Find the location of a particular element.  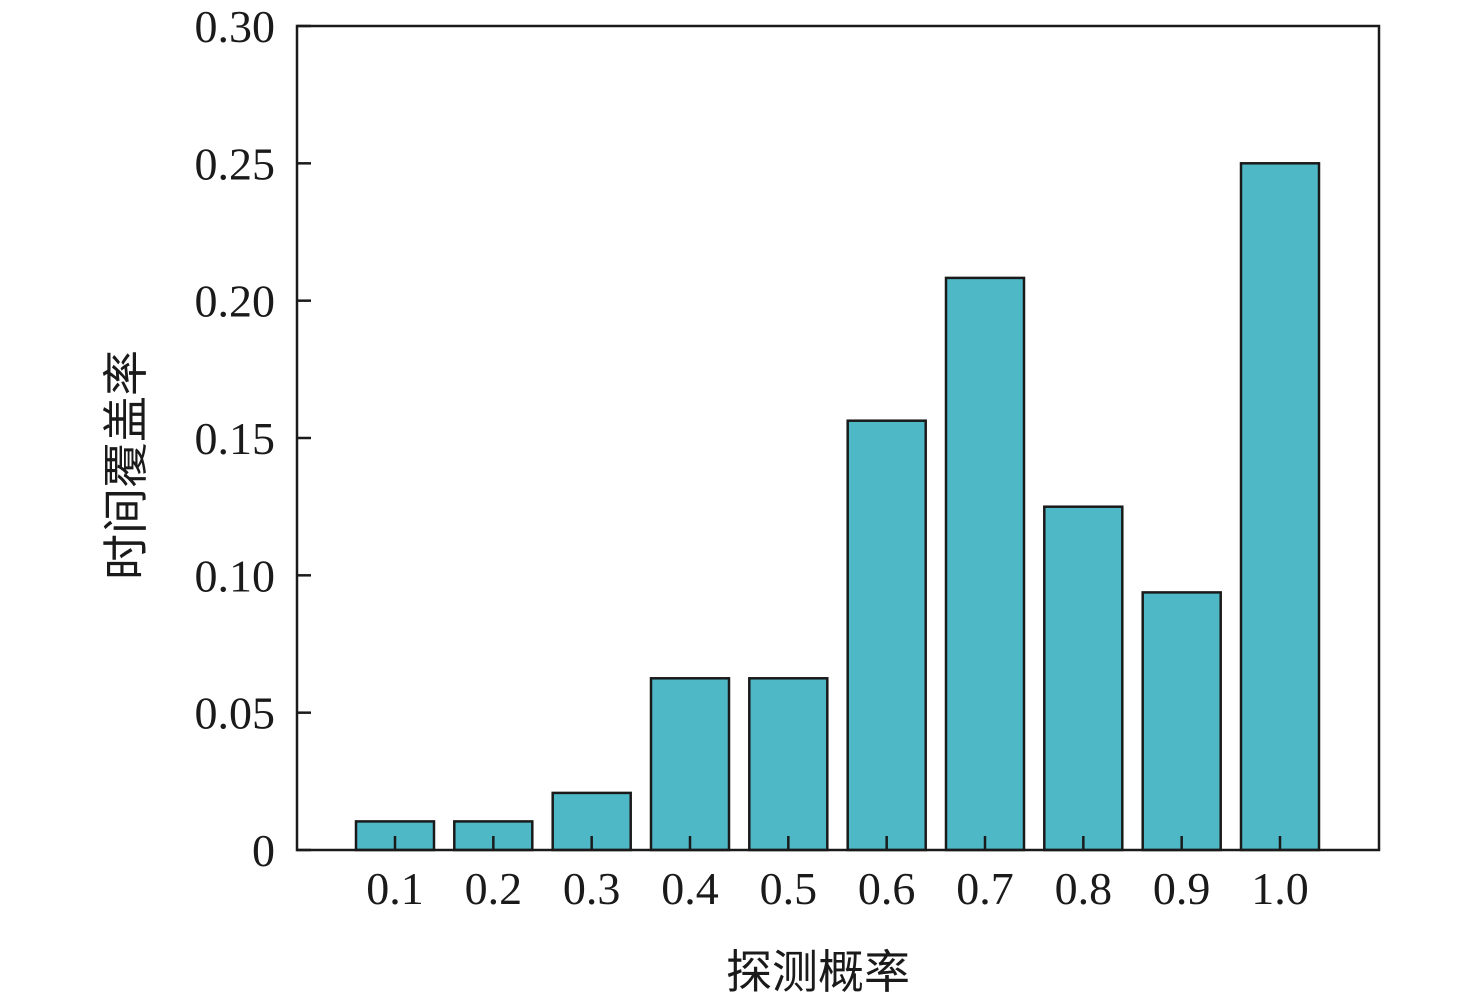

bar-0.7 is located at coordinates (985, 564).